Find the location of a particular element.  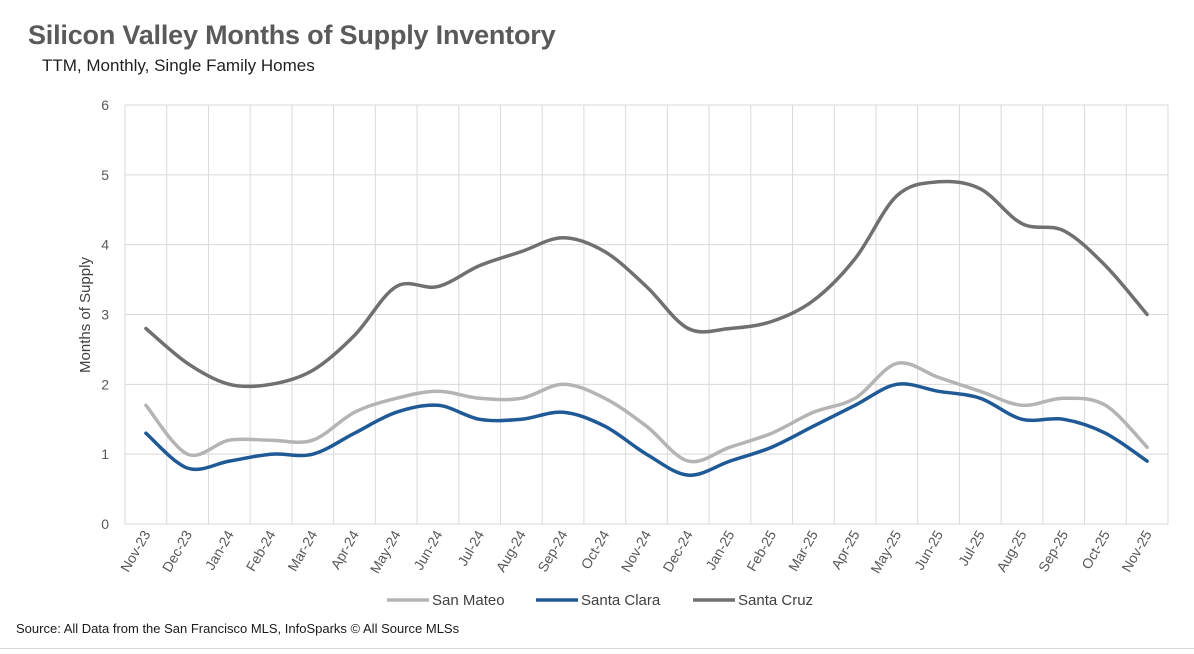

y-axis-title: Months of Supply is located at coordinates (85, 315).